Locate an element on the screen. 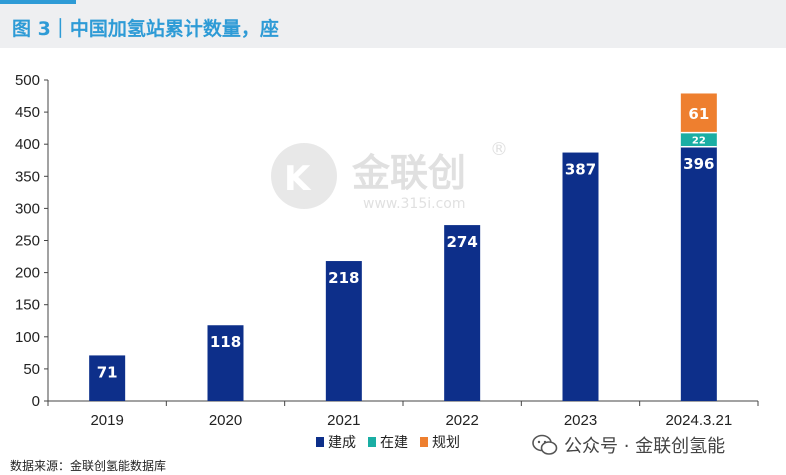  watermark-reg: ® is located at coordinates (499, 149).